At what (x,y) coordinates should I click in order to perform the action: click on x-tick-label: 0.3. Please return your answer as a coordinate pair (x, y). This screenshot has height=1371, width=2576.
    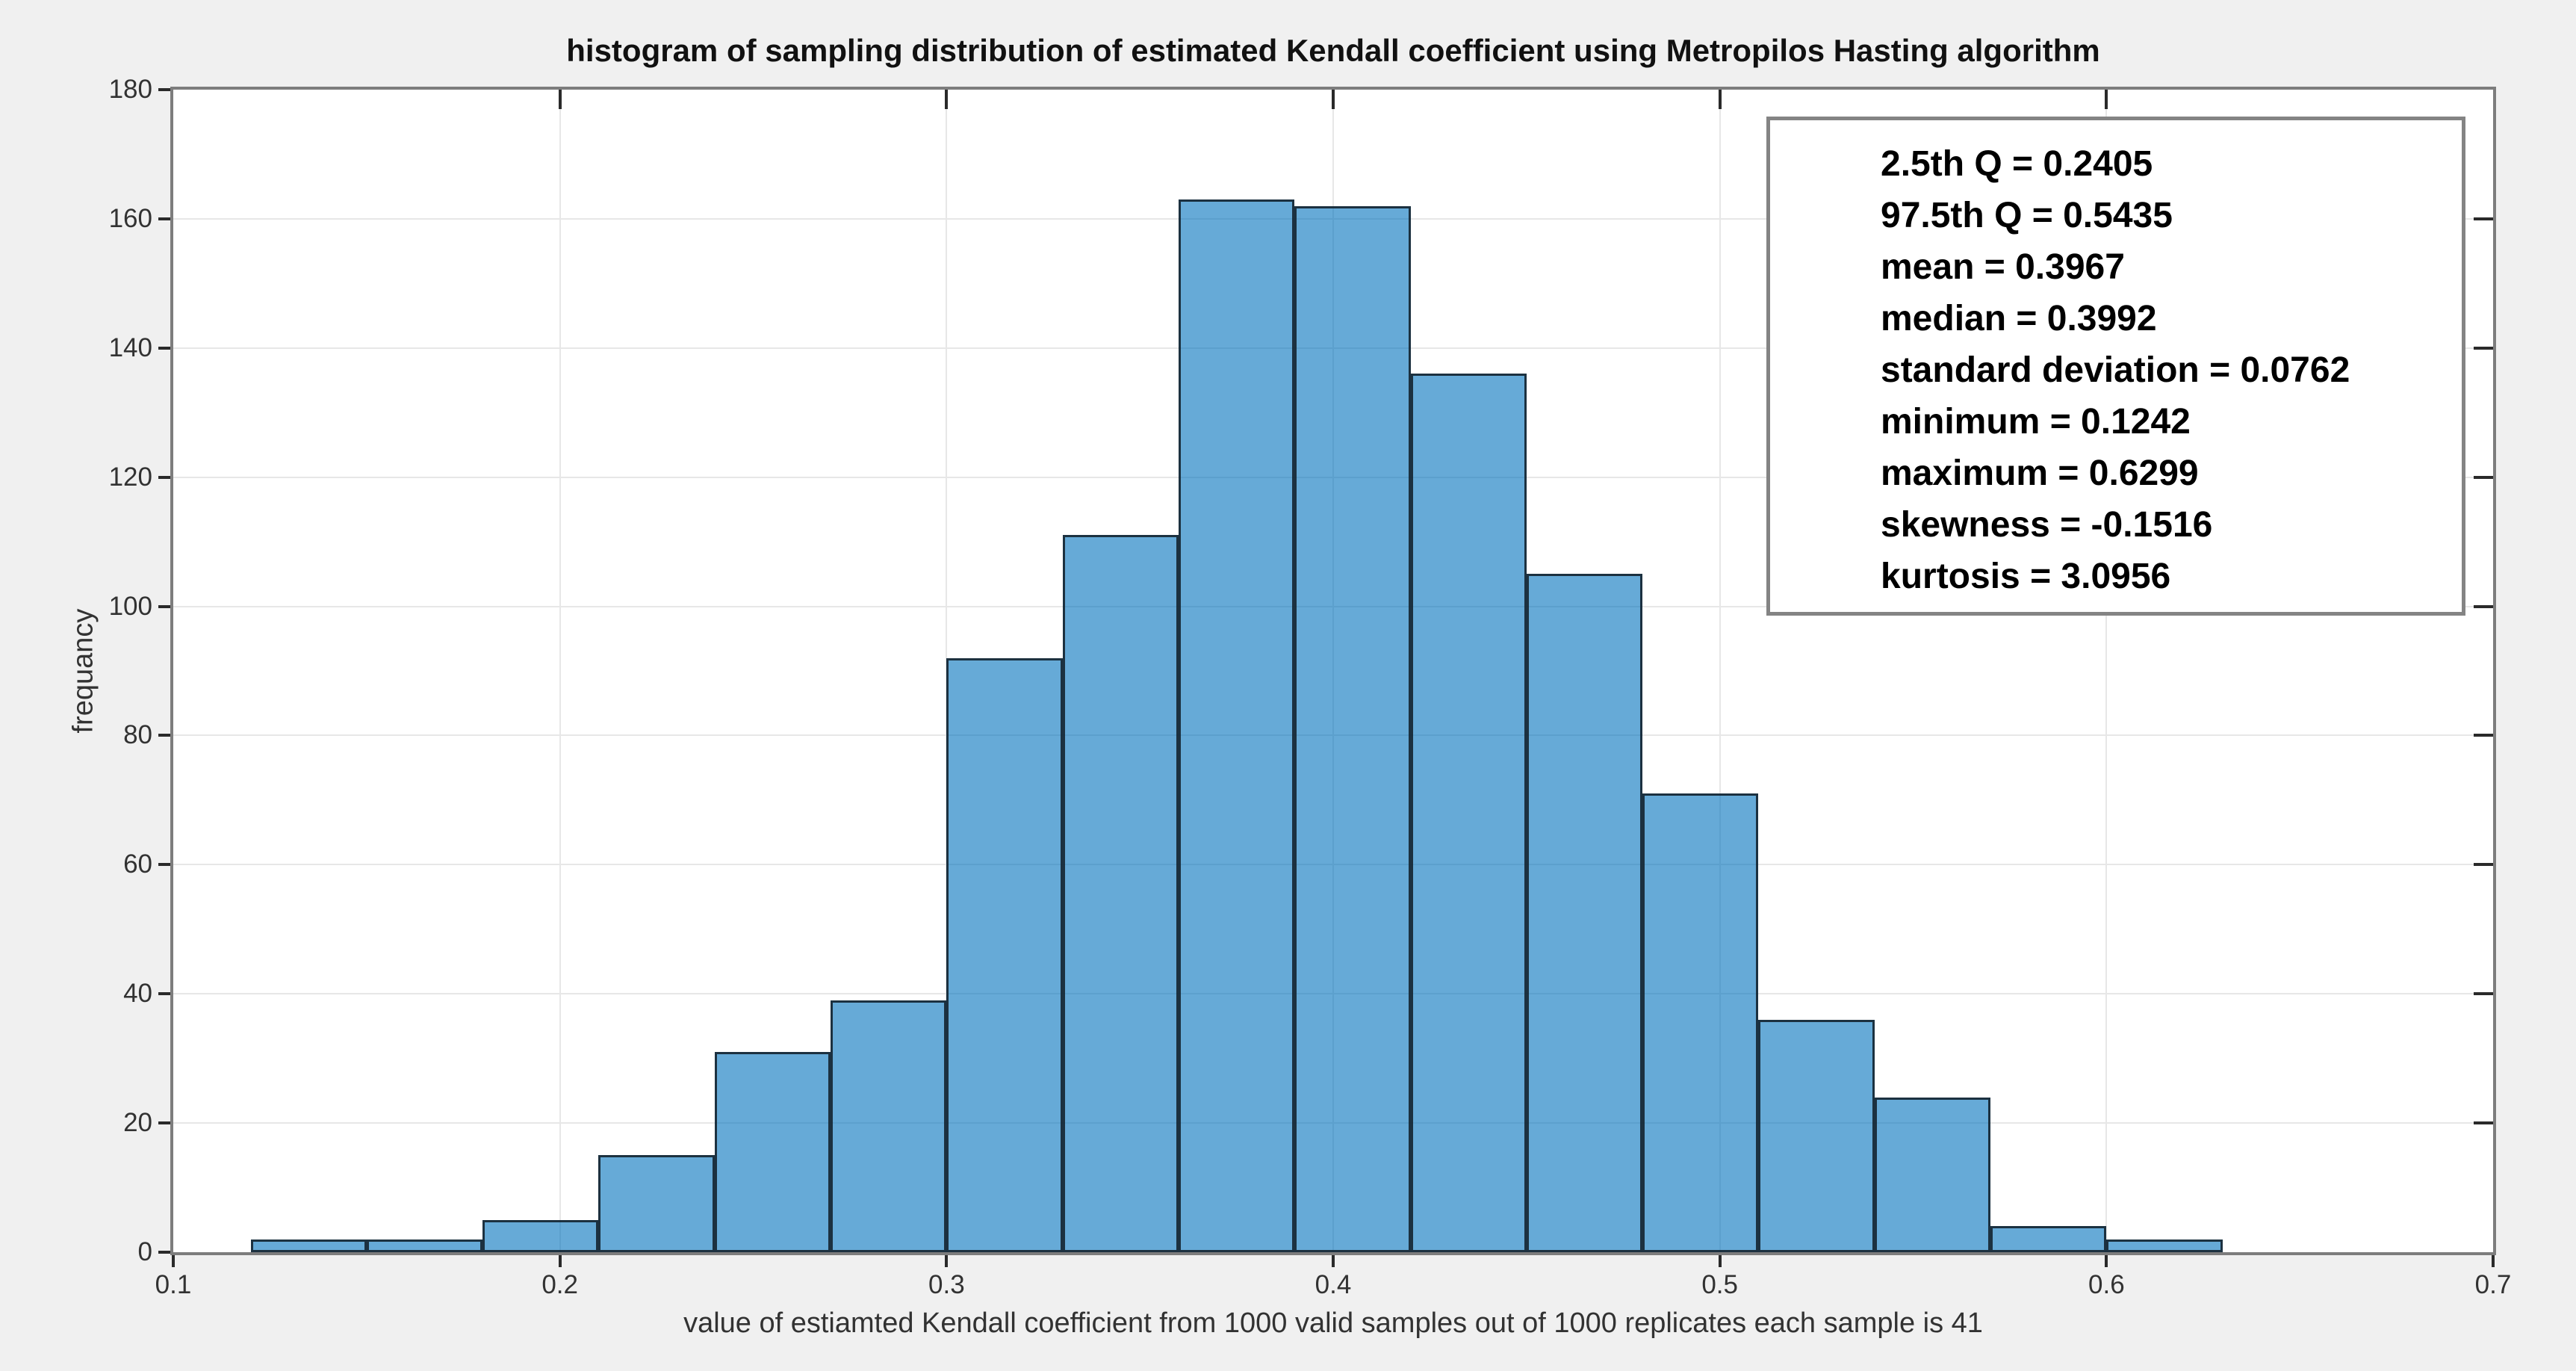
    Looking at the image, I should click on (947, 1284).